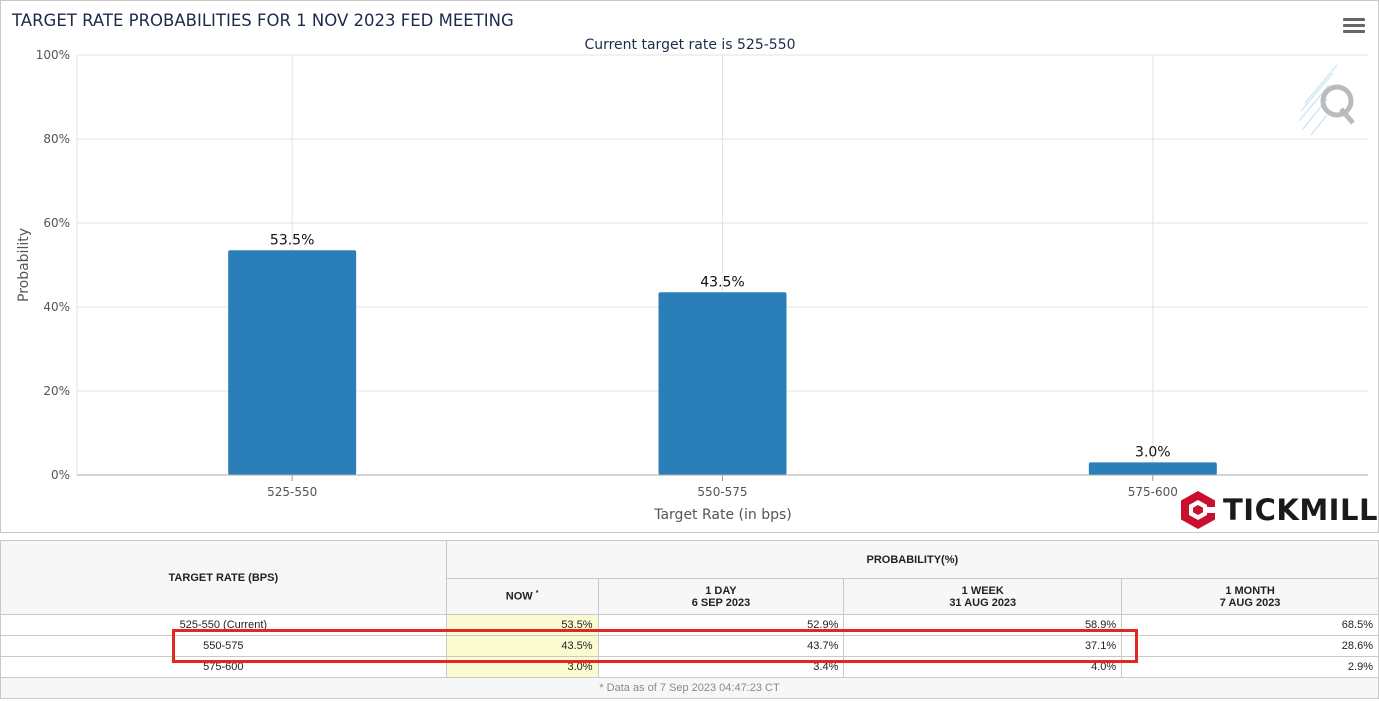  What do you see at coordinates (982, 590) in the screenshot?
I see `one-week-label: 1 WEEK` at bounding box center [982, 590].